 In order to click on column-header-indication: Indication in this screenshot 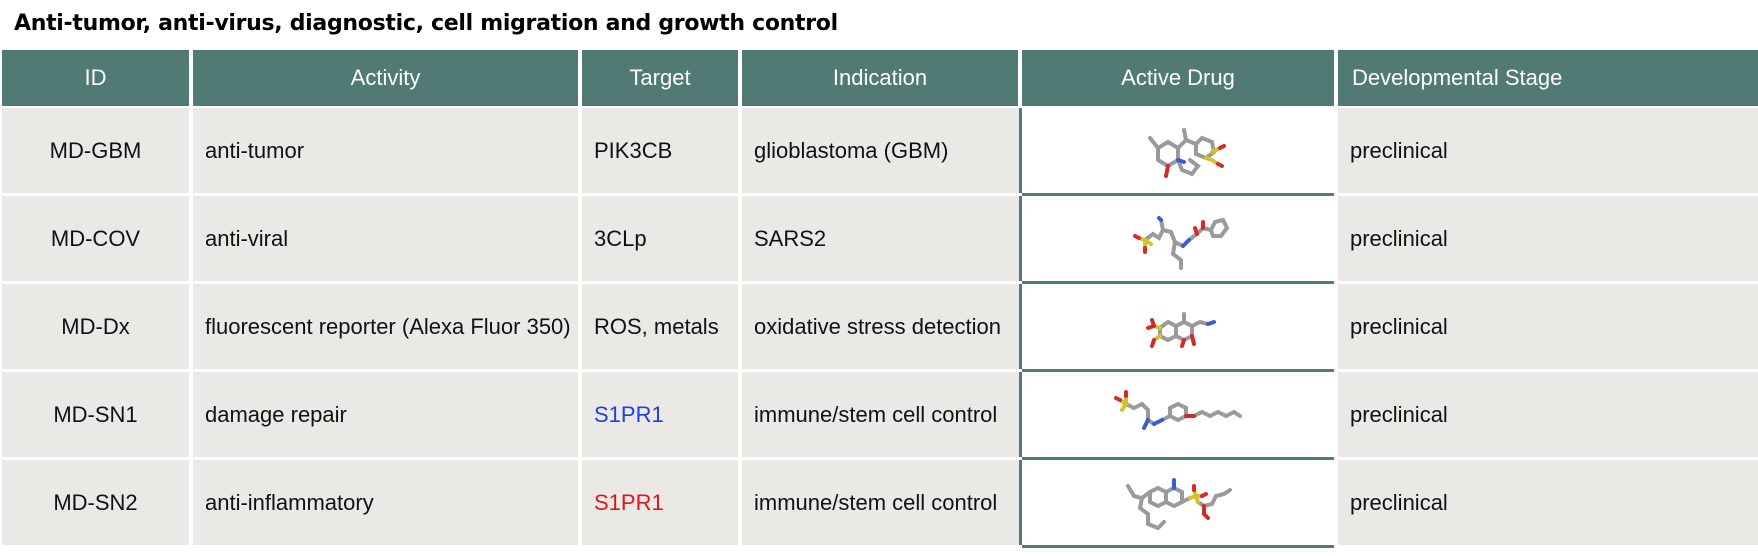, I will do `click(879, 79)`.